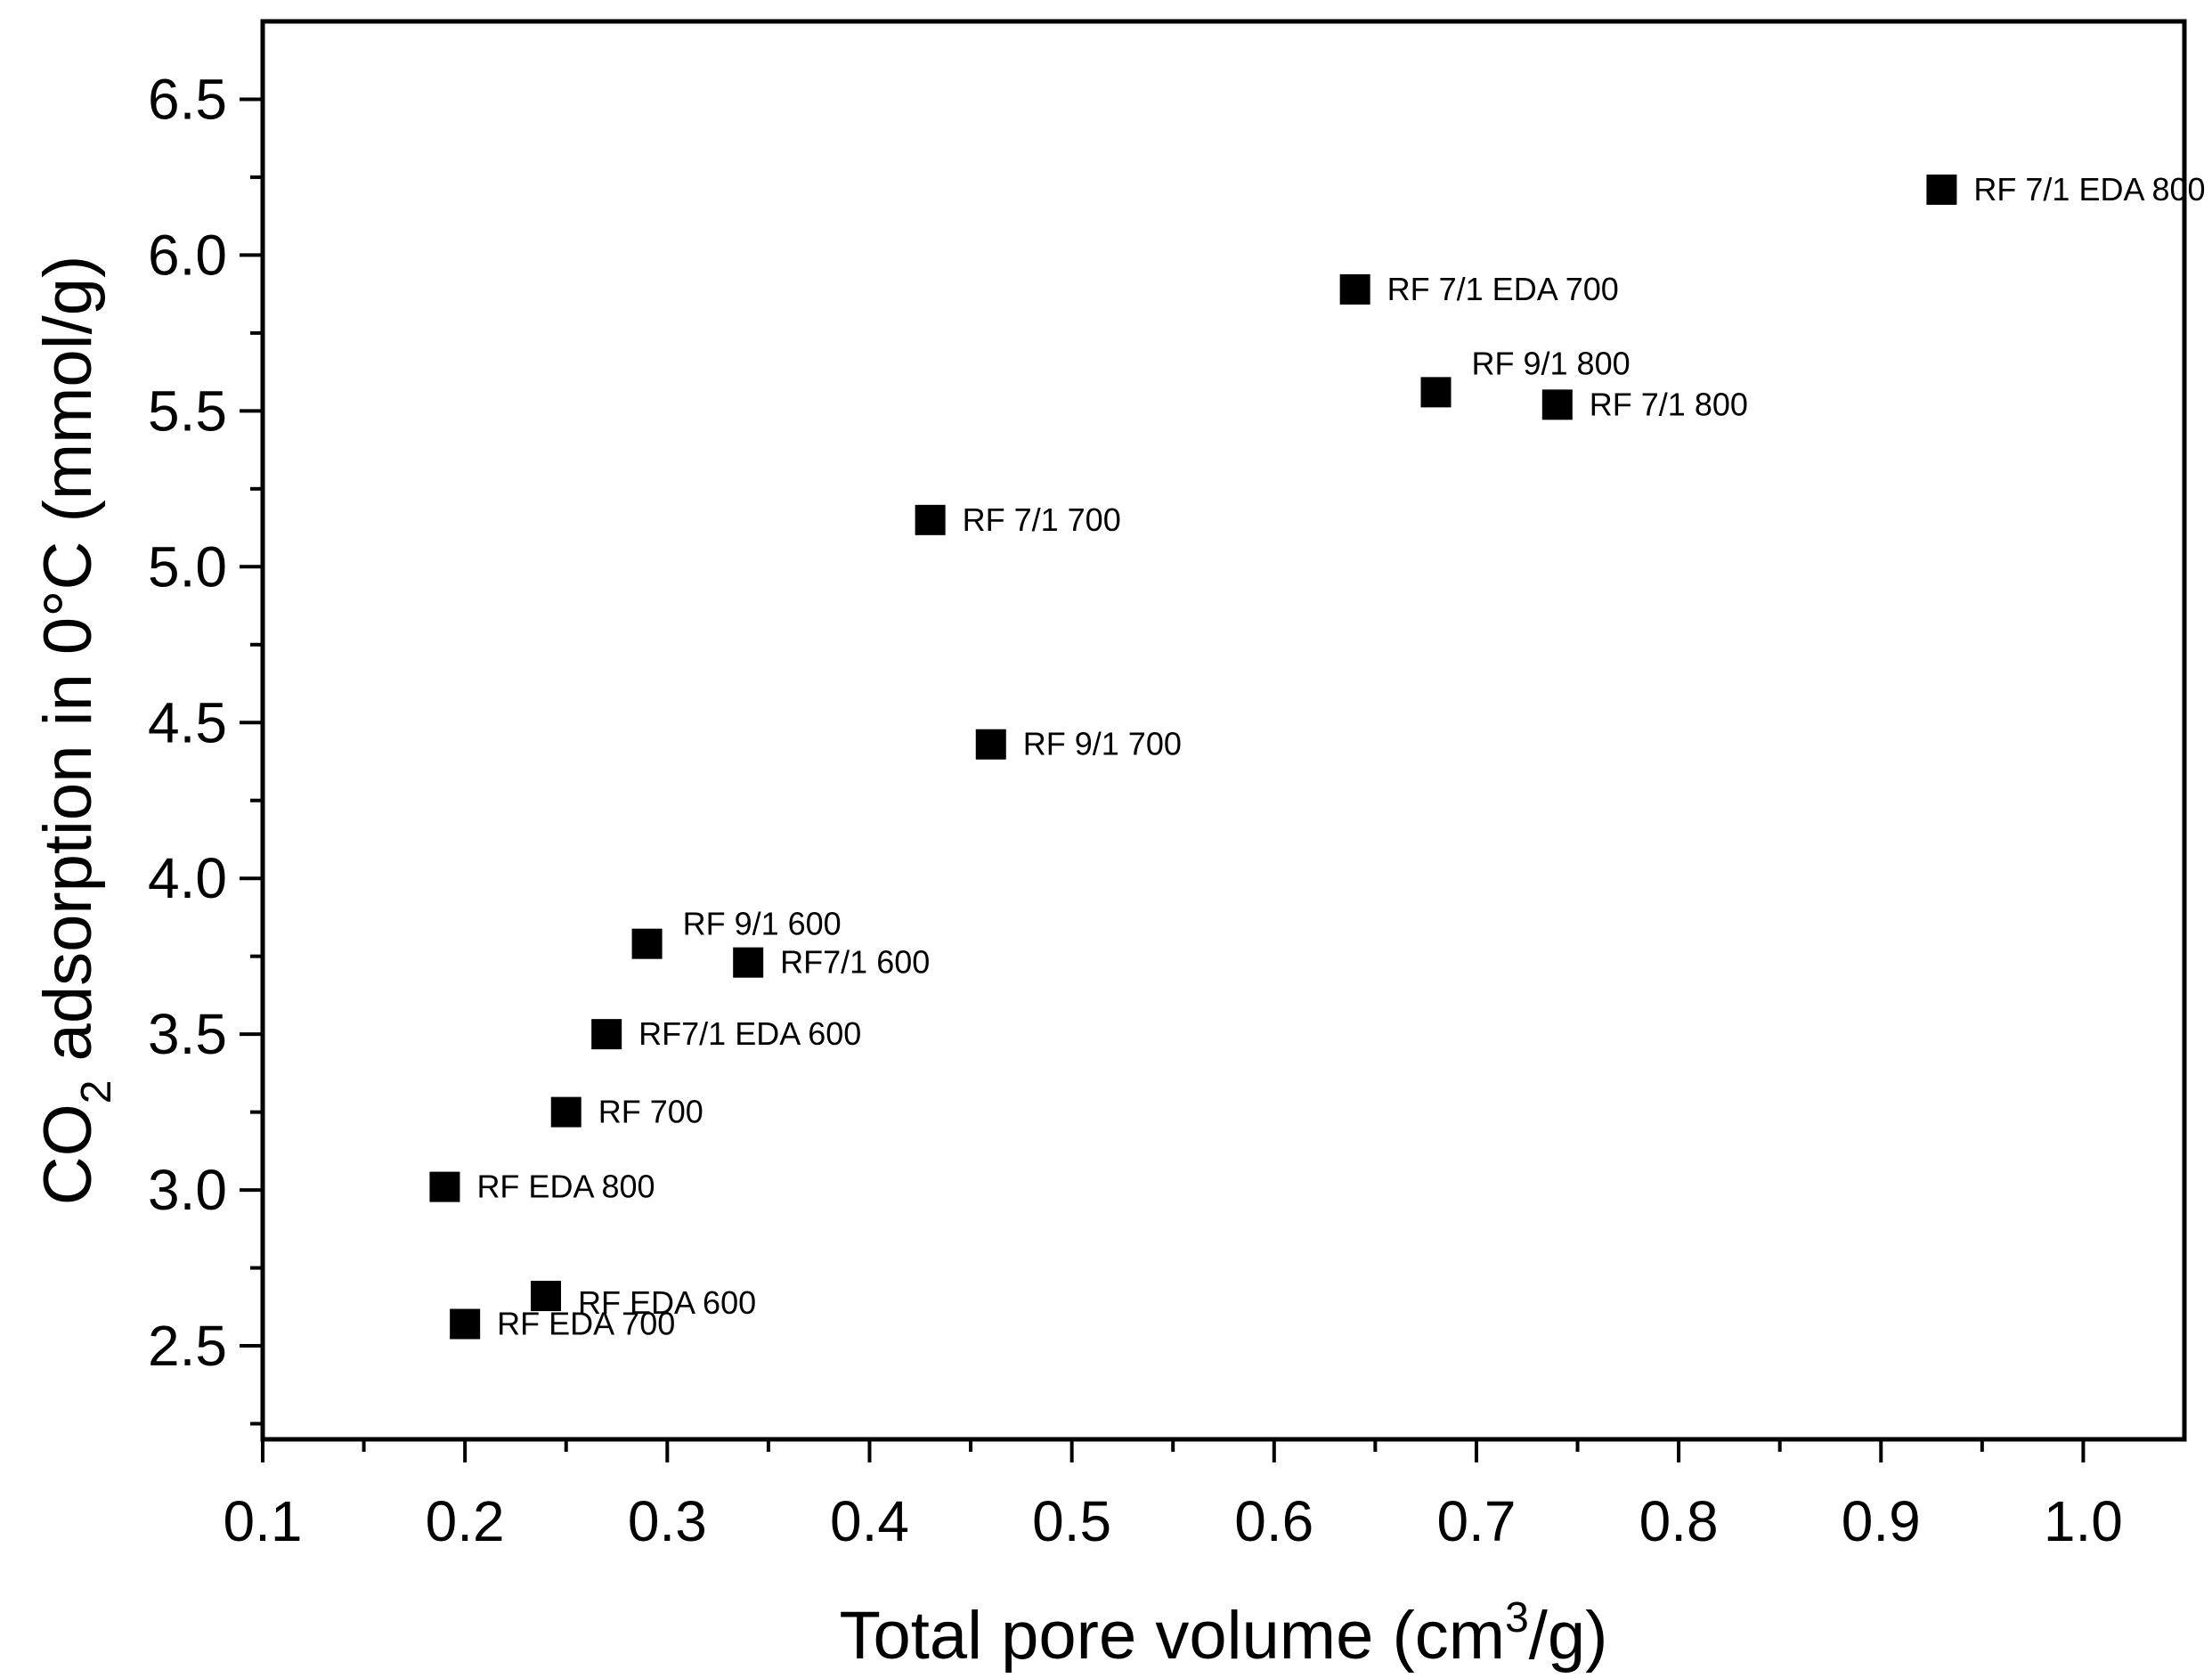 The image size is (2212, 1678). What do you see at coordinates (187, 566) in the screenshot?
I see `y-tick-label: 5.0` at bounding box center [187, 566].